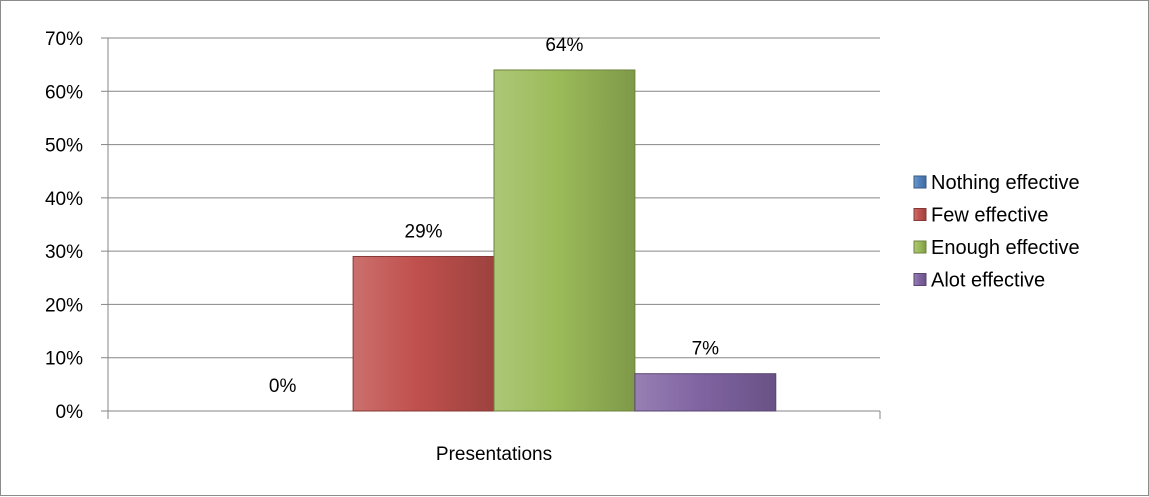  Describe the element at coordinates (920, 279) in the screenshot. I see `legend-swatch-alot-effective` at that location.